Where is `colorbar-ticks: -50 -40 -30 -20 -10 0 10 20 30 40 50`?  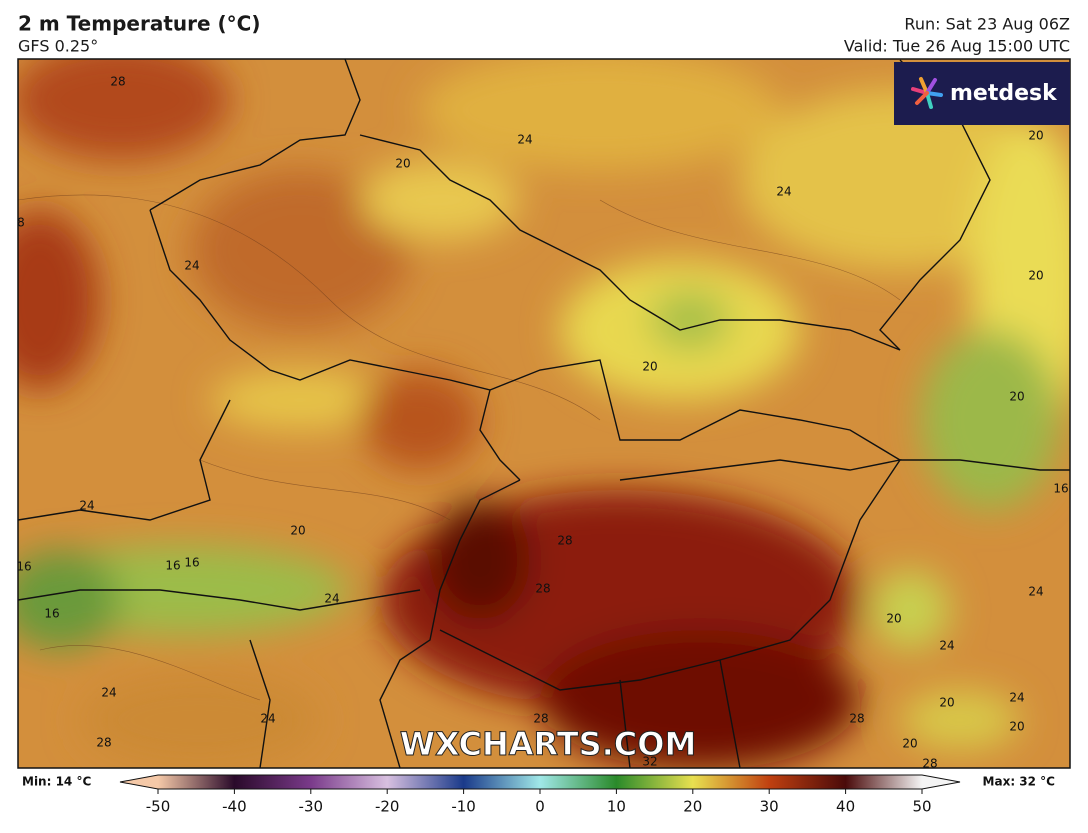
colorbar-ticks: -50 -40 -30 -20 -10 0 10 20 30 40 50 is located at coordinates (539, 802).